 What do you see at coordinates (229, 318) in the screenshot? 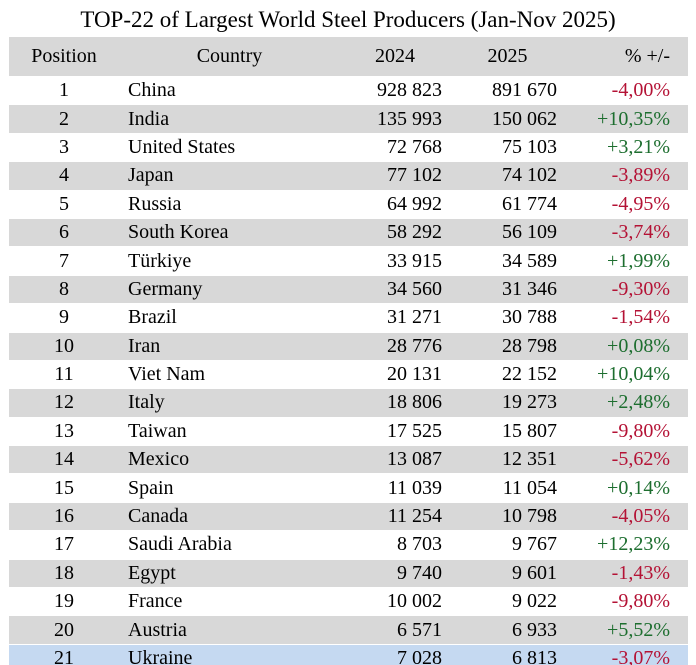
I see `cell-country: Brazil` at bounding box center [229, 318].